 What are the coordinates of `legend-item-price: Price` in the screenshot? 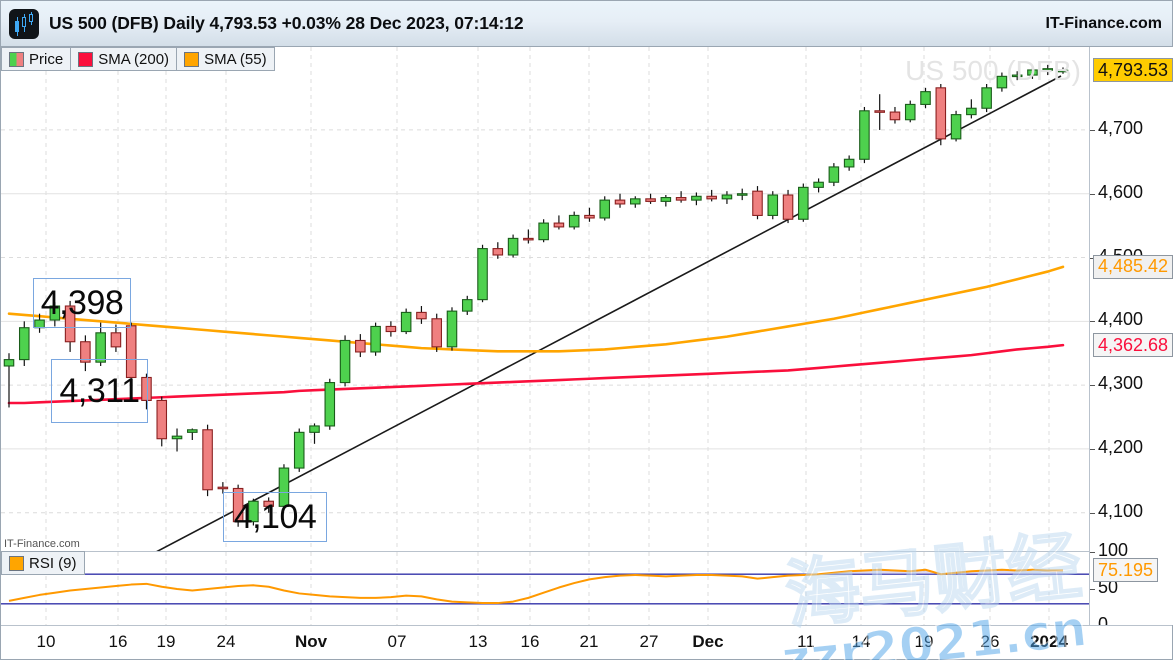 It's located at (37, 59).